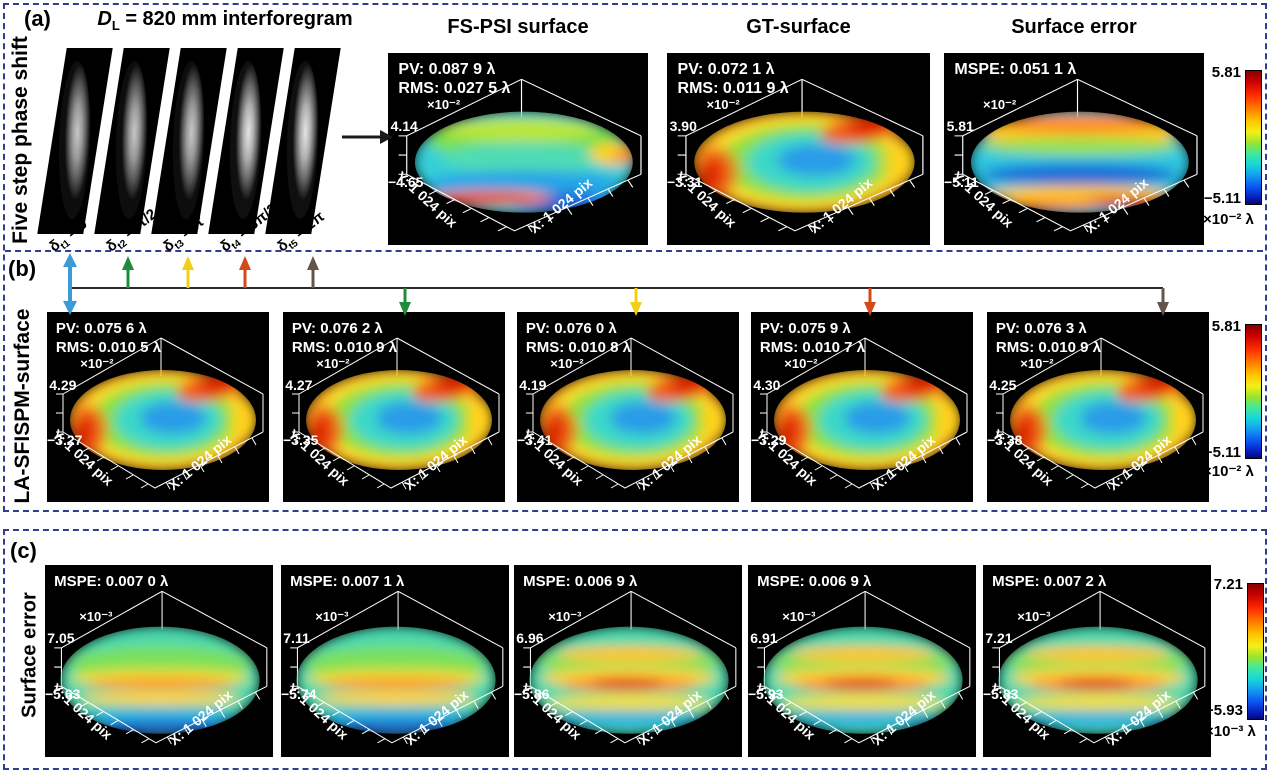  I want to click on z-max: 4.25, so click(1003, 384).